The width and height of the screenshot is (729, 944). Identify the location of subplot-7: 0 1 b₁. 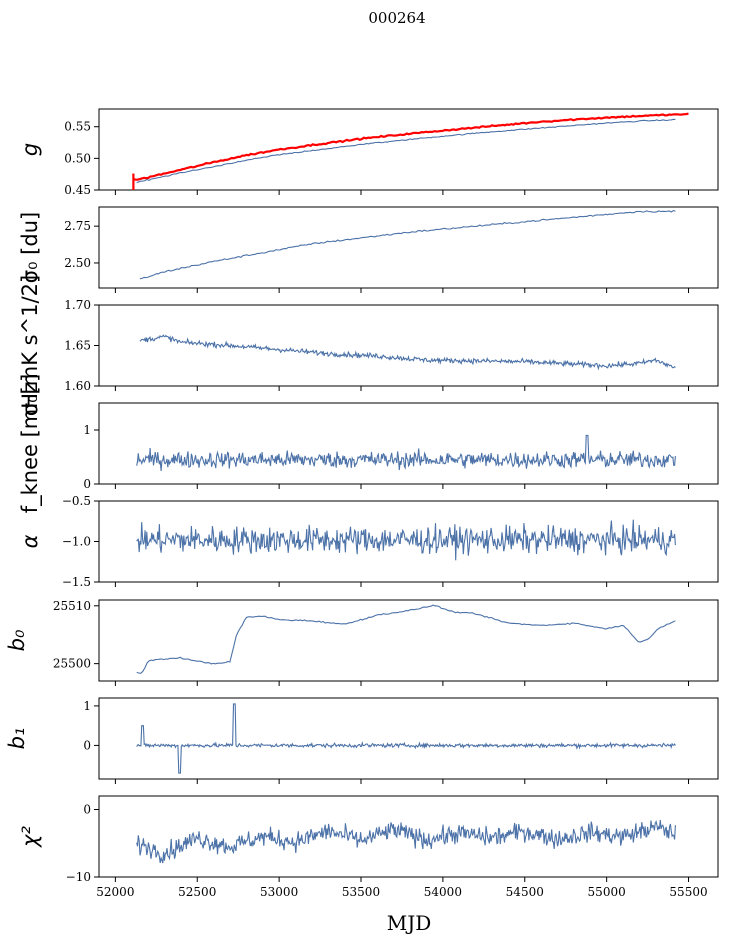
(362, 740).